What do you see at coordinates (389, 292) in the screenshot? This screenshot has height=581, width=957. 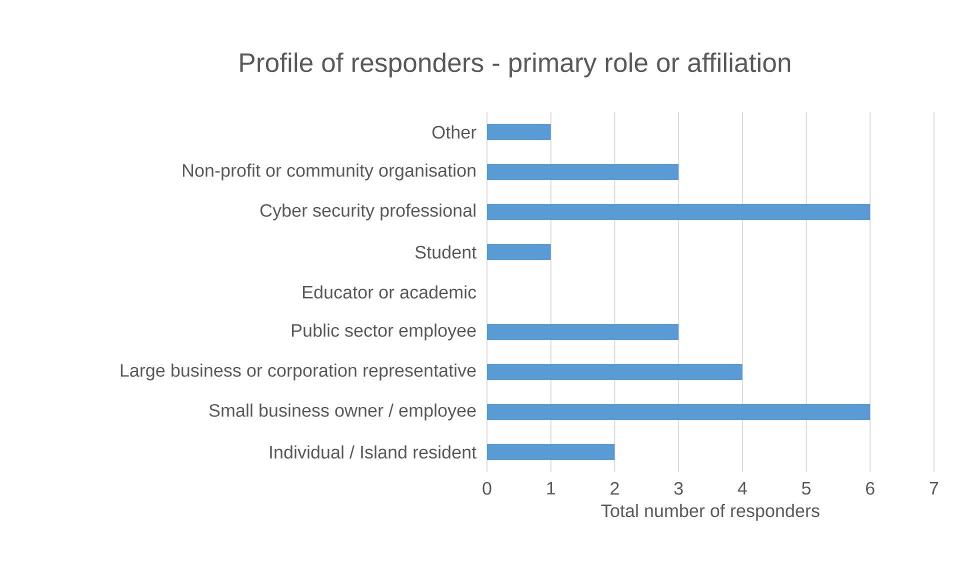 I see `y-tick-label: Educator or academic` at bounding box center [389, 292].